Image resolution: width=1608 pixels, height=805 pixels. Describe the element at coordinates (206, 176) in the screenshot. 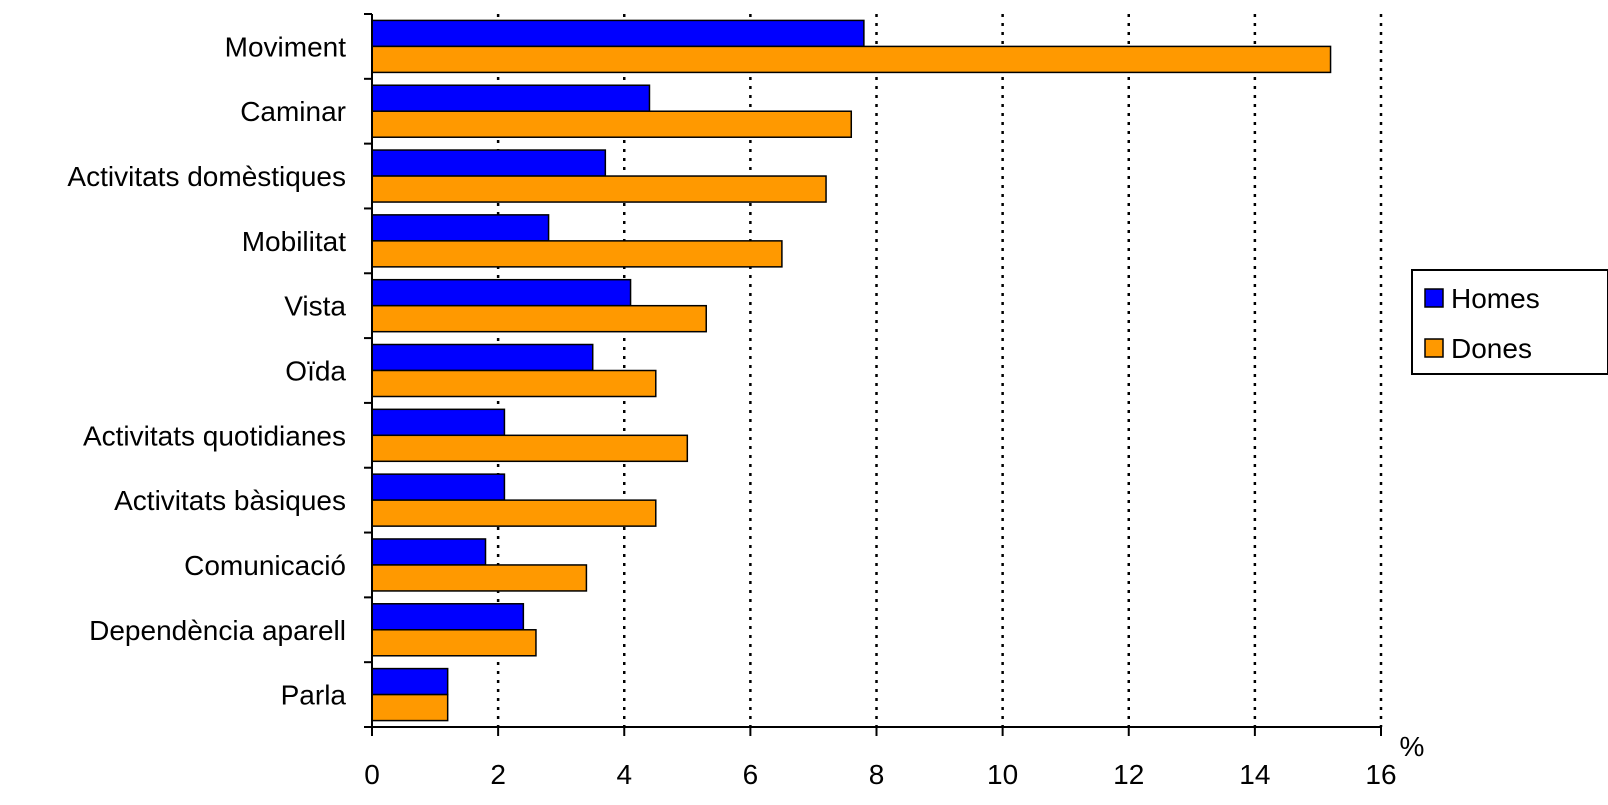

I see `category-label-2: Activitats domèstiques` at that location.